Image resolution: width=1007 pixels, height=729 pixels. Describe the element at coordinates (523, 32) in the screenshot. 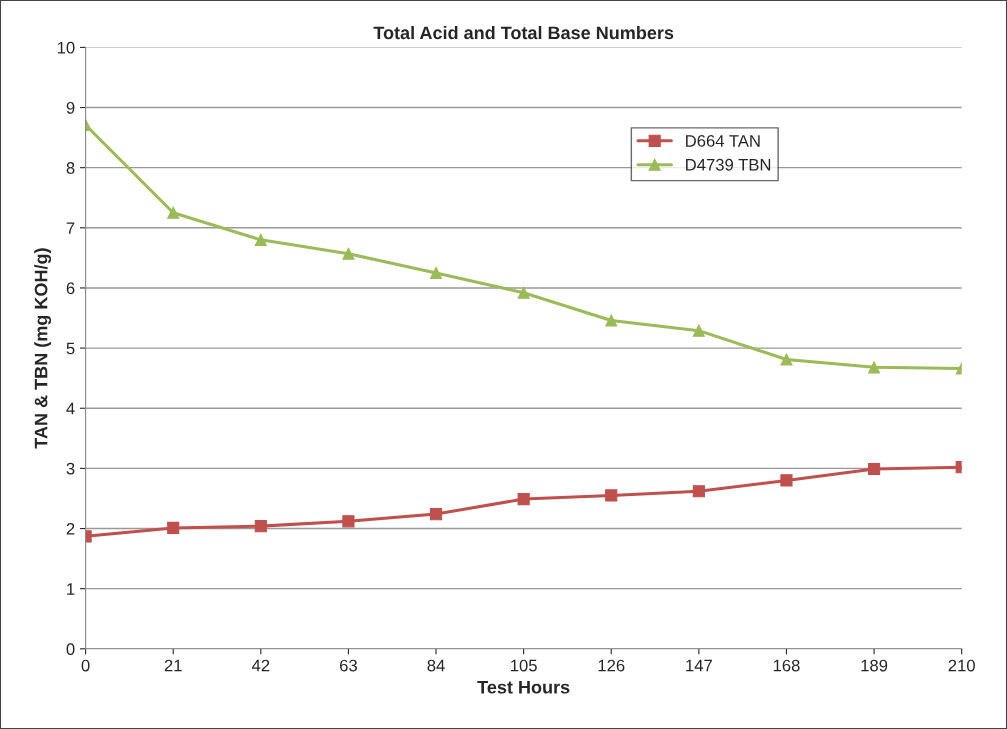

I see `chart-title: Total Acid and Total Base Numbers` at that location.